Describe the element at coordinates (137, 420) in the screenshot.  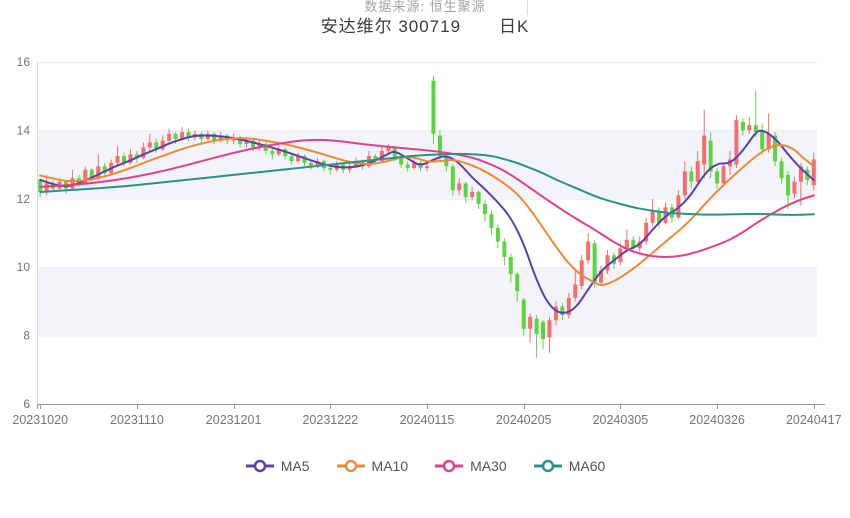
I see `x-axis-tick-label: 20231110` at that location.